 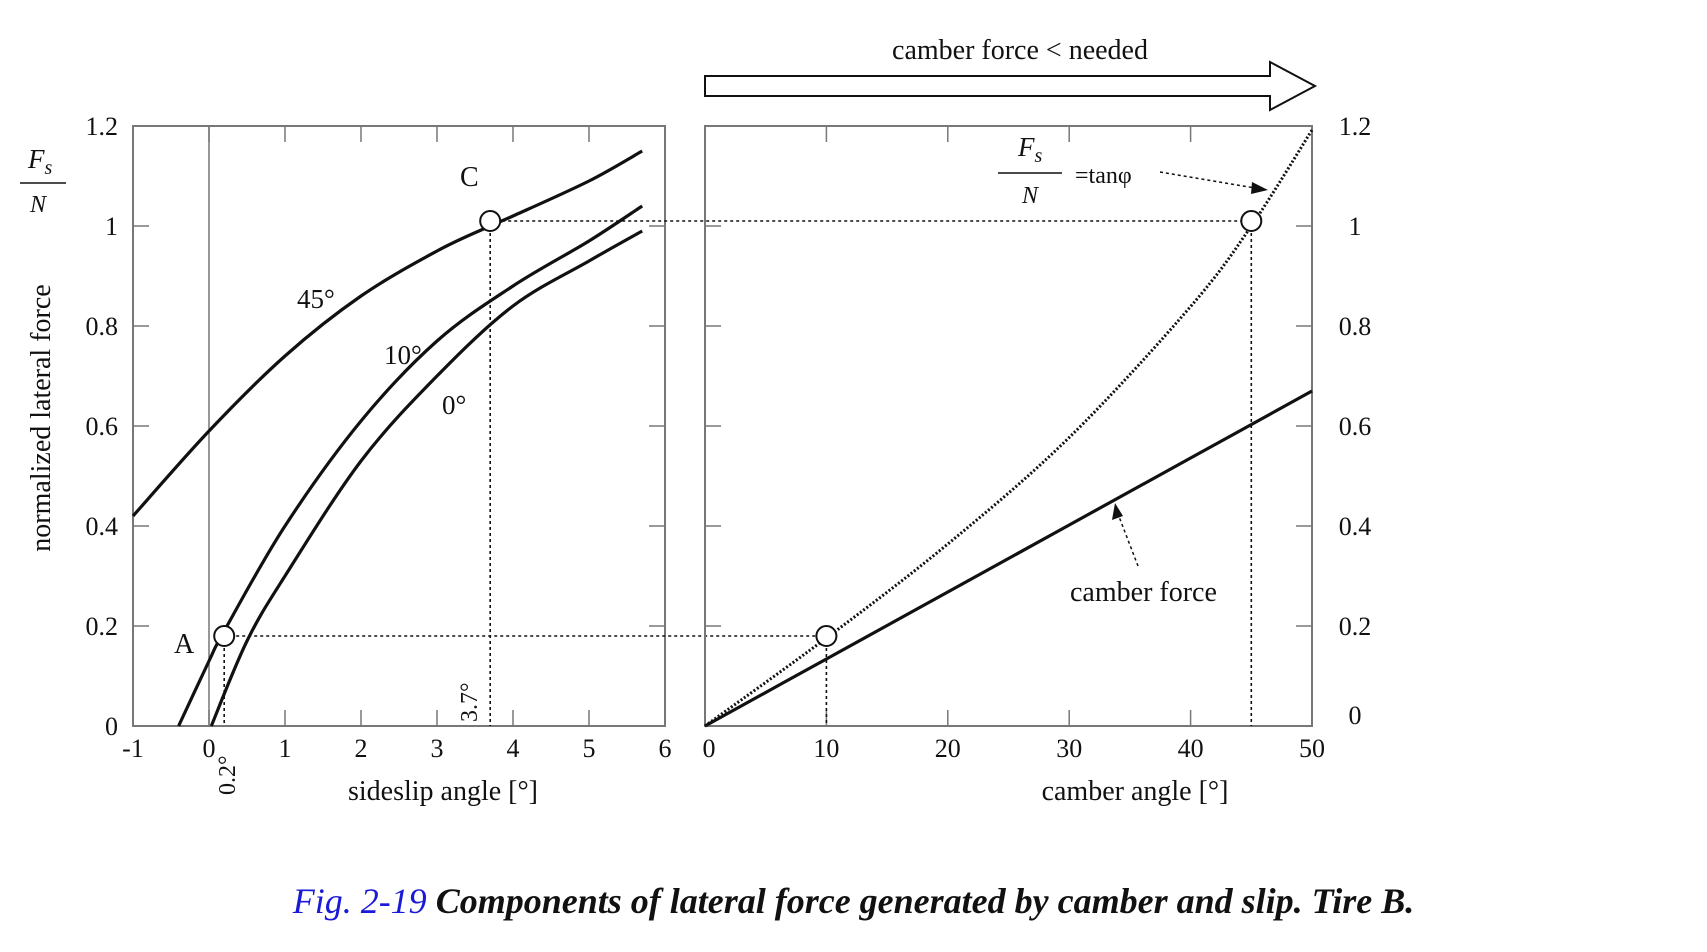 I want to click on sideslip-ytick-label: 1.2, so click(x=102, y=126).